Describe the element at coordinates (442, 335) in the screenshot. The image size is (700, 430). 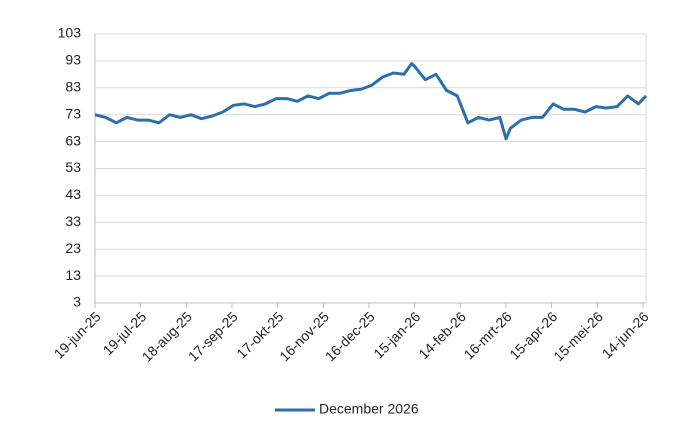
I see `x-tick-label: 14-feb-26` at that location.